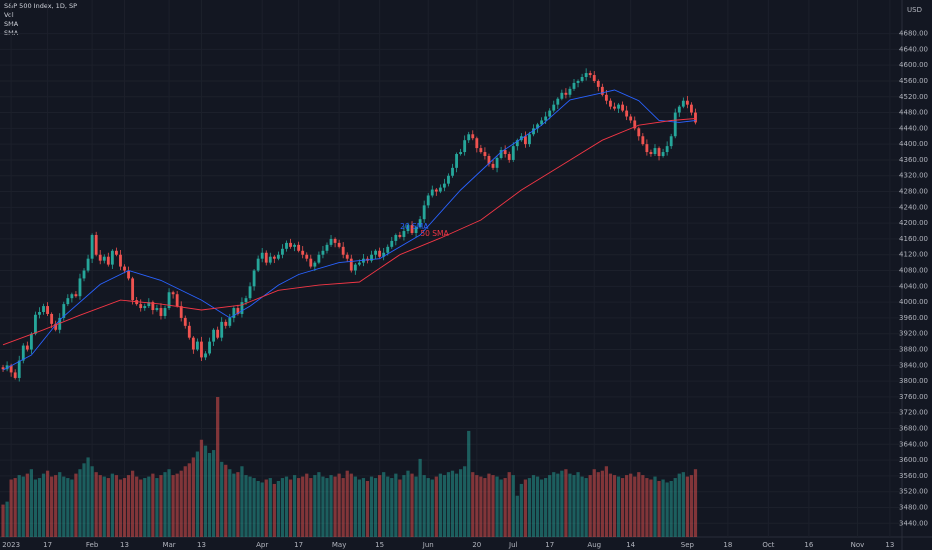 This screenshot has height=550, width=932. What do you see at coordinates (913, 113) in the screenshot?
I see `y-tick-label: 4480.00` at bounding box center [913, 113].